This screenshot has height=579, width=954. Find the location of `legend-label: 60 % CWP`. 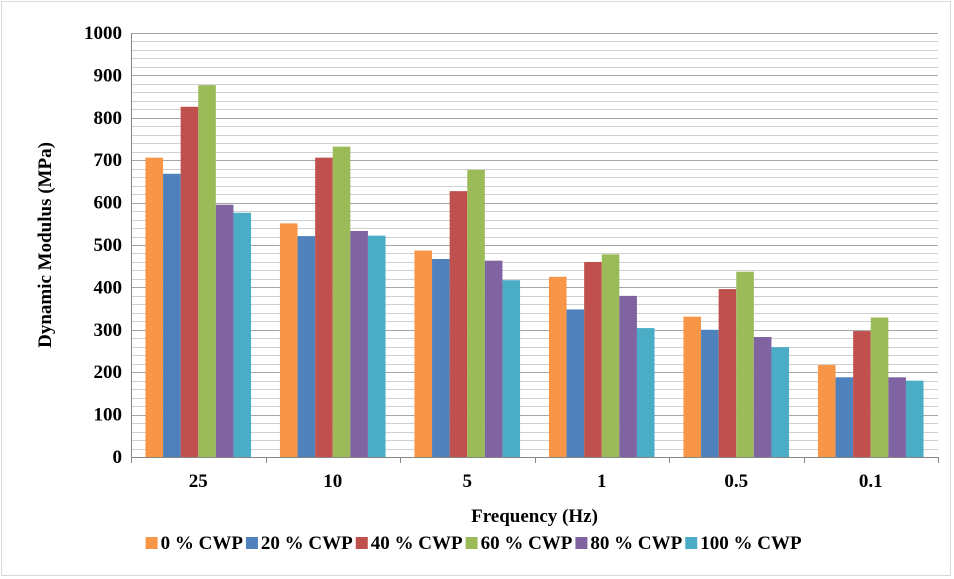

legend-label: 60 % CWP is located at coordinates (527, 543).